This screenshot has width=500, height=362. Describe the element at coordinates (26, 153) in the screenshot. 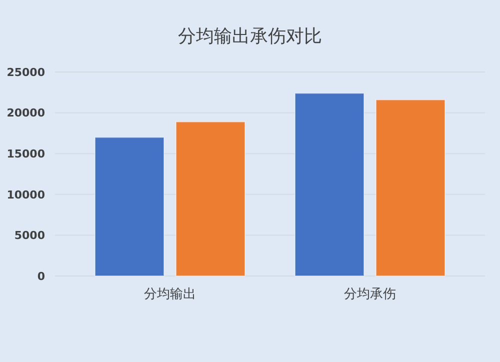

I see `y-tick-label: 15000` at that location.